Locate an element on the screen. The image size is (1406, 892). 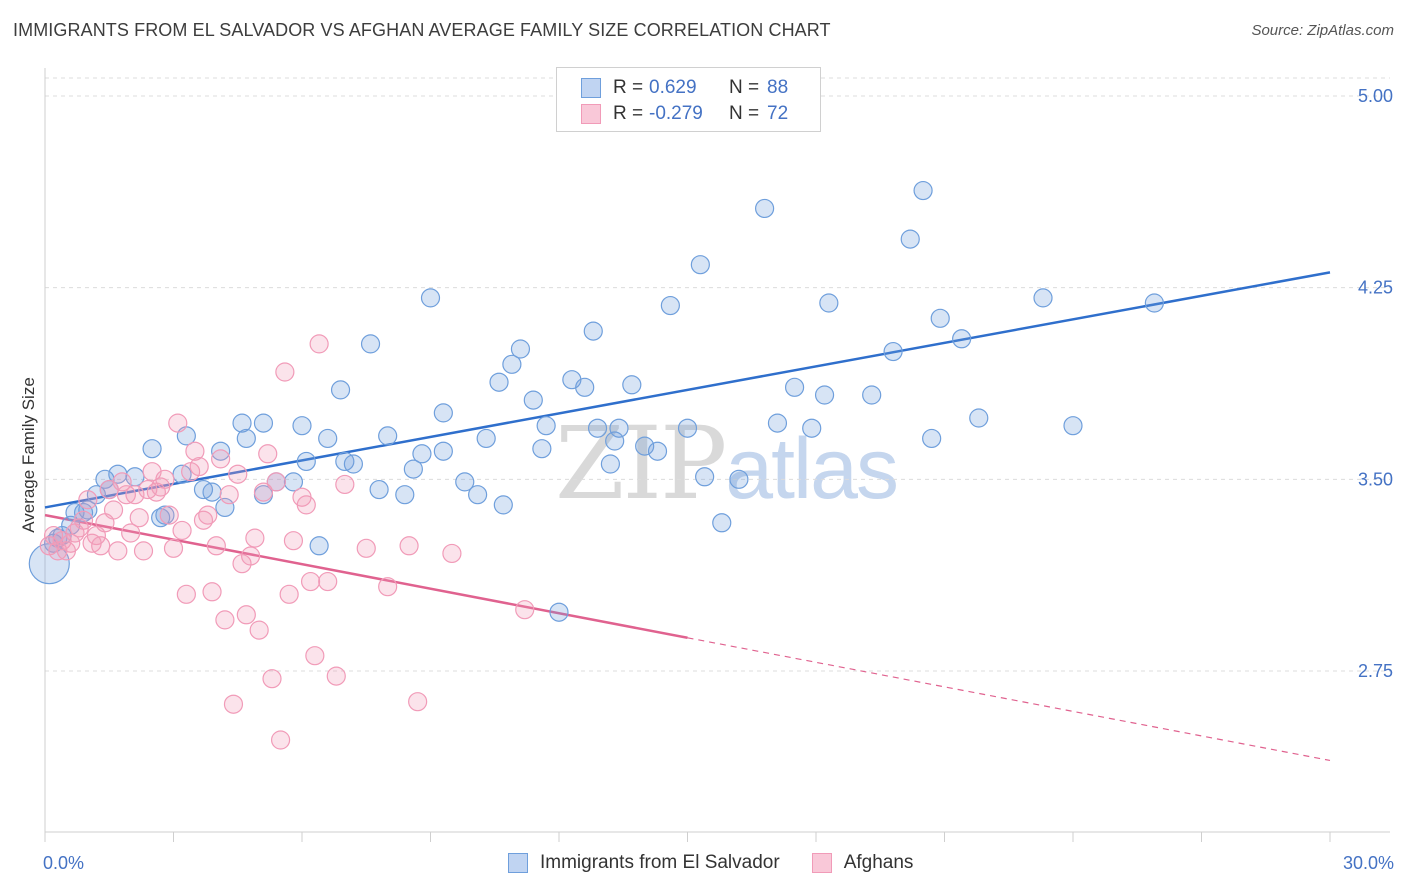
watermark: ZIPatlas is located at coordinates (727, 463).